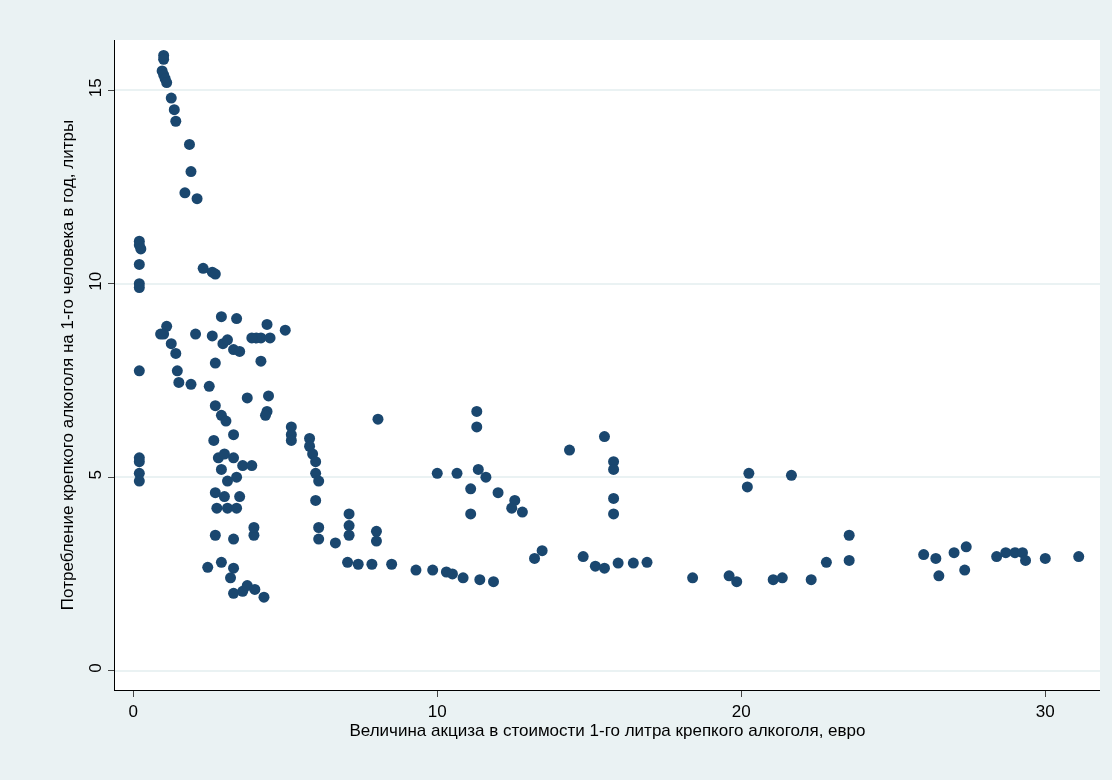 Image resolution: width=1112 pixels, height=780 pixels. What do you see at coordinates (437, 712) in the screenshot?
I see `x-tick-label: 10` at bounding box center [437, 712].